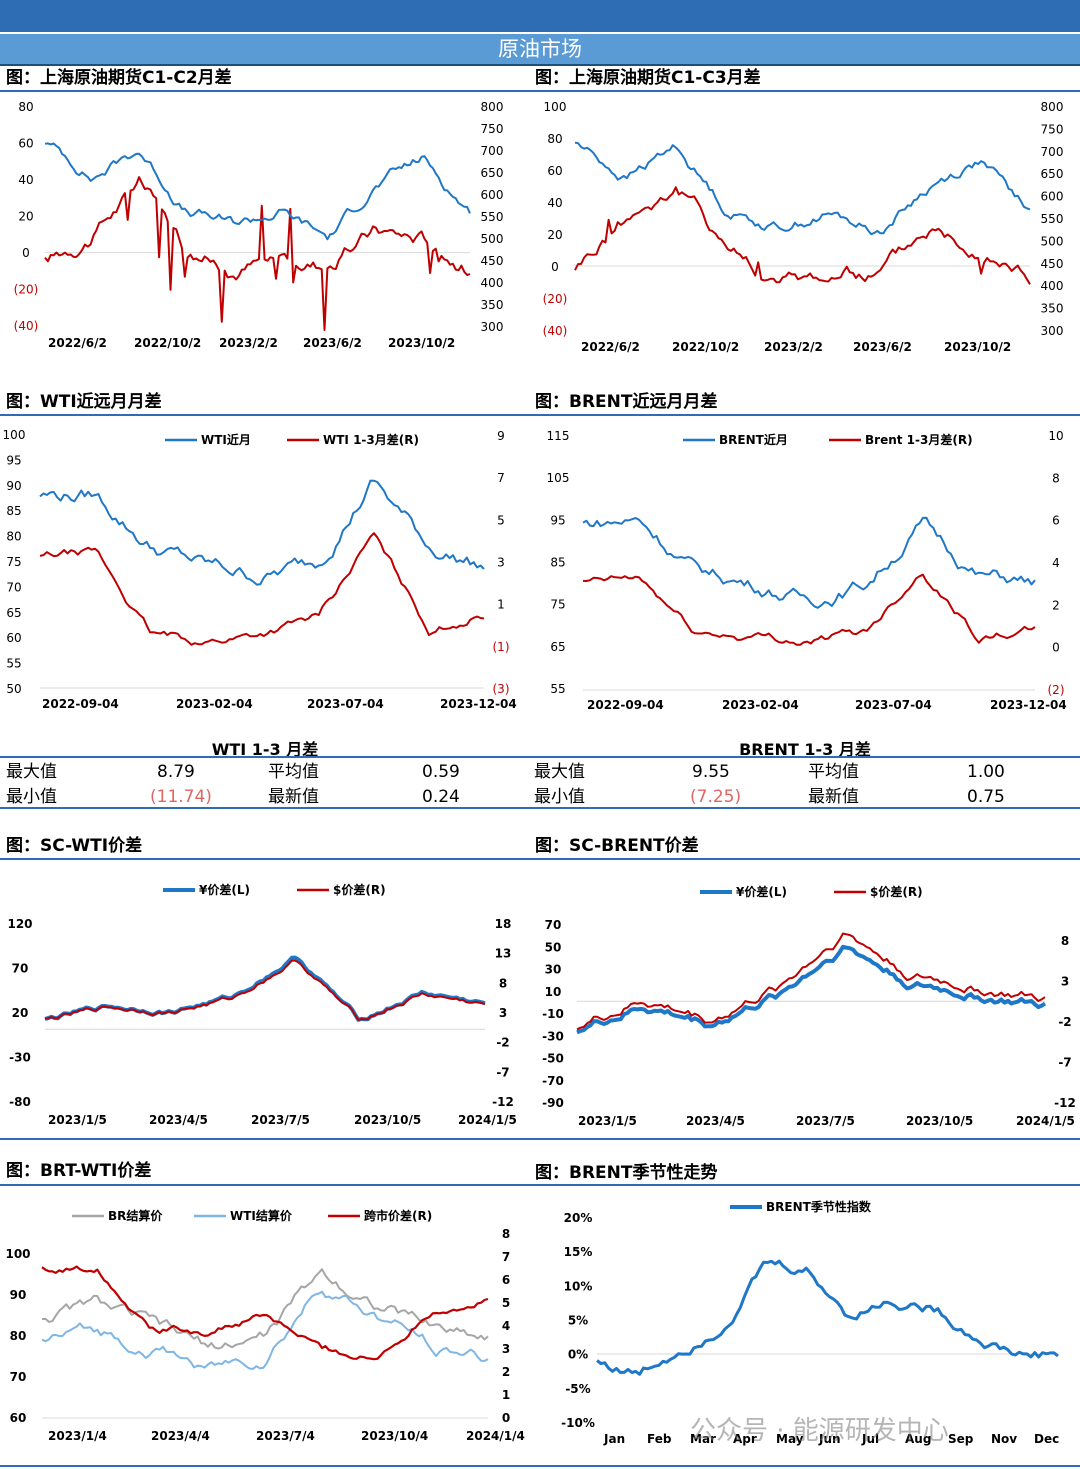  What do you see at coordinates (285, 1436) in the screenshot?
I see `x-tick-label: 2023/7/4` at bounding box center [285, 1436].